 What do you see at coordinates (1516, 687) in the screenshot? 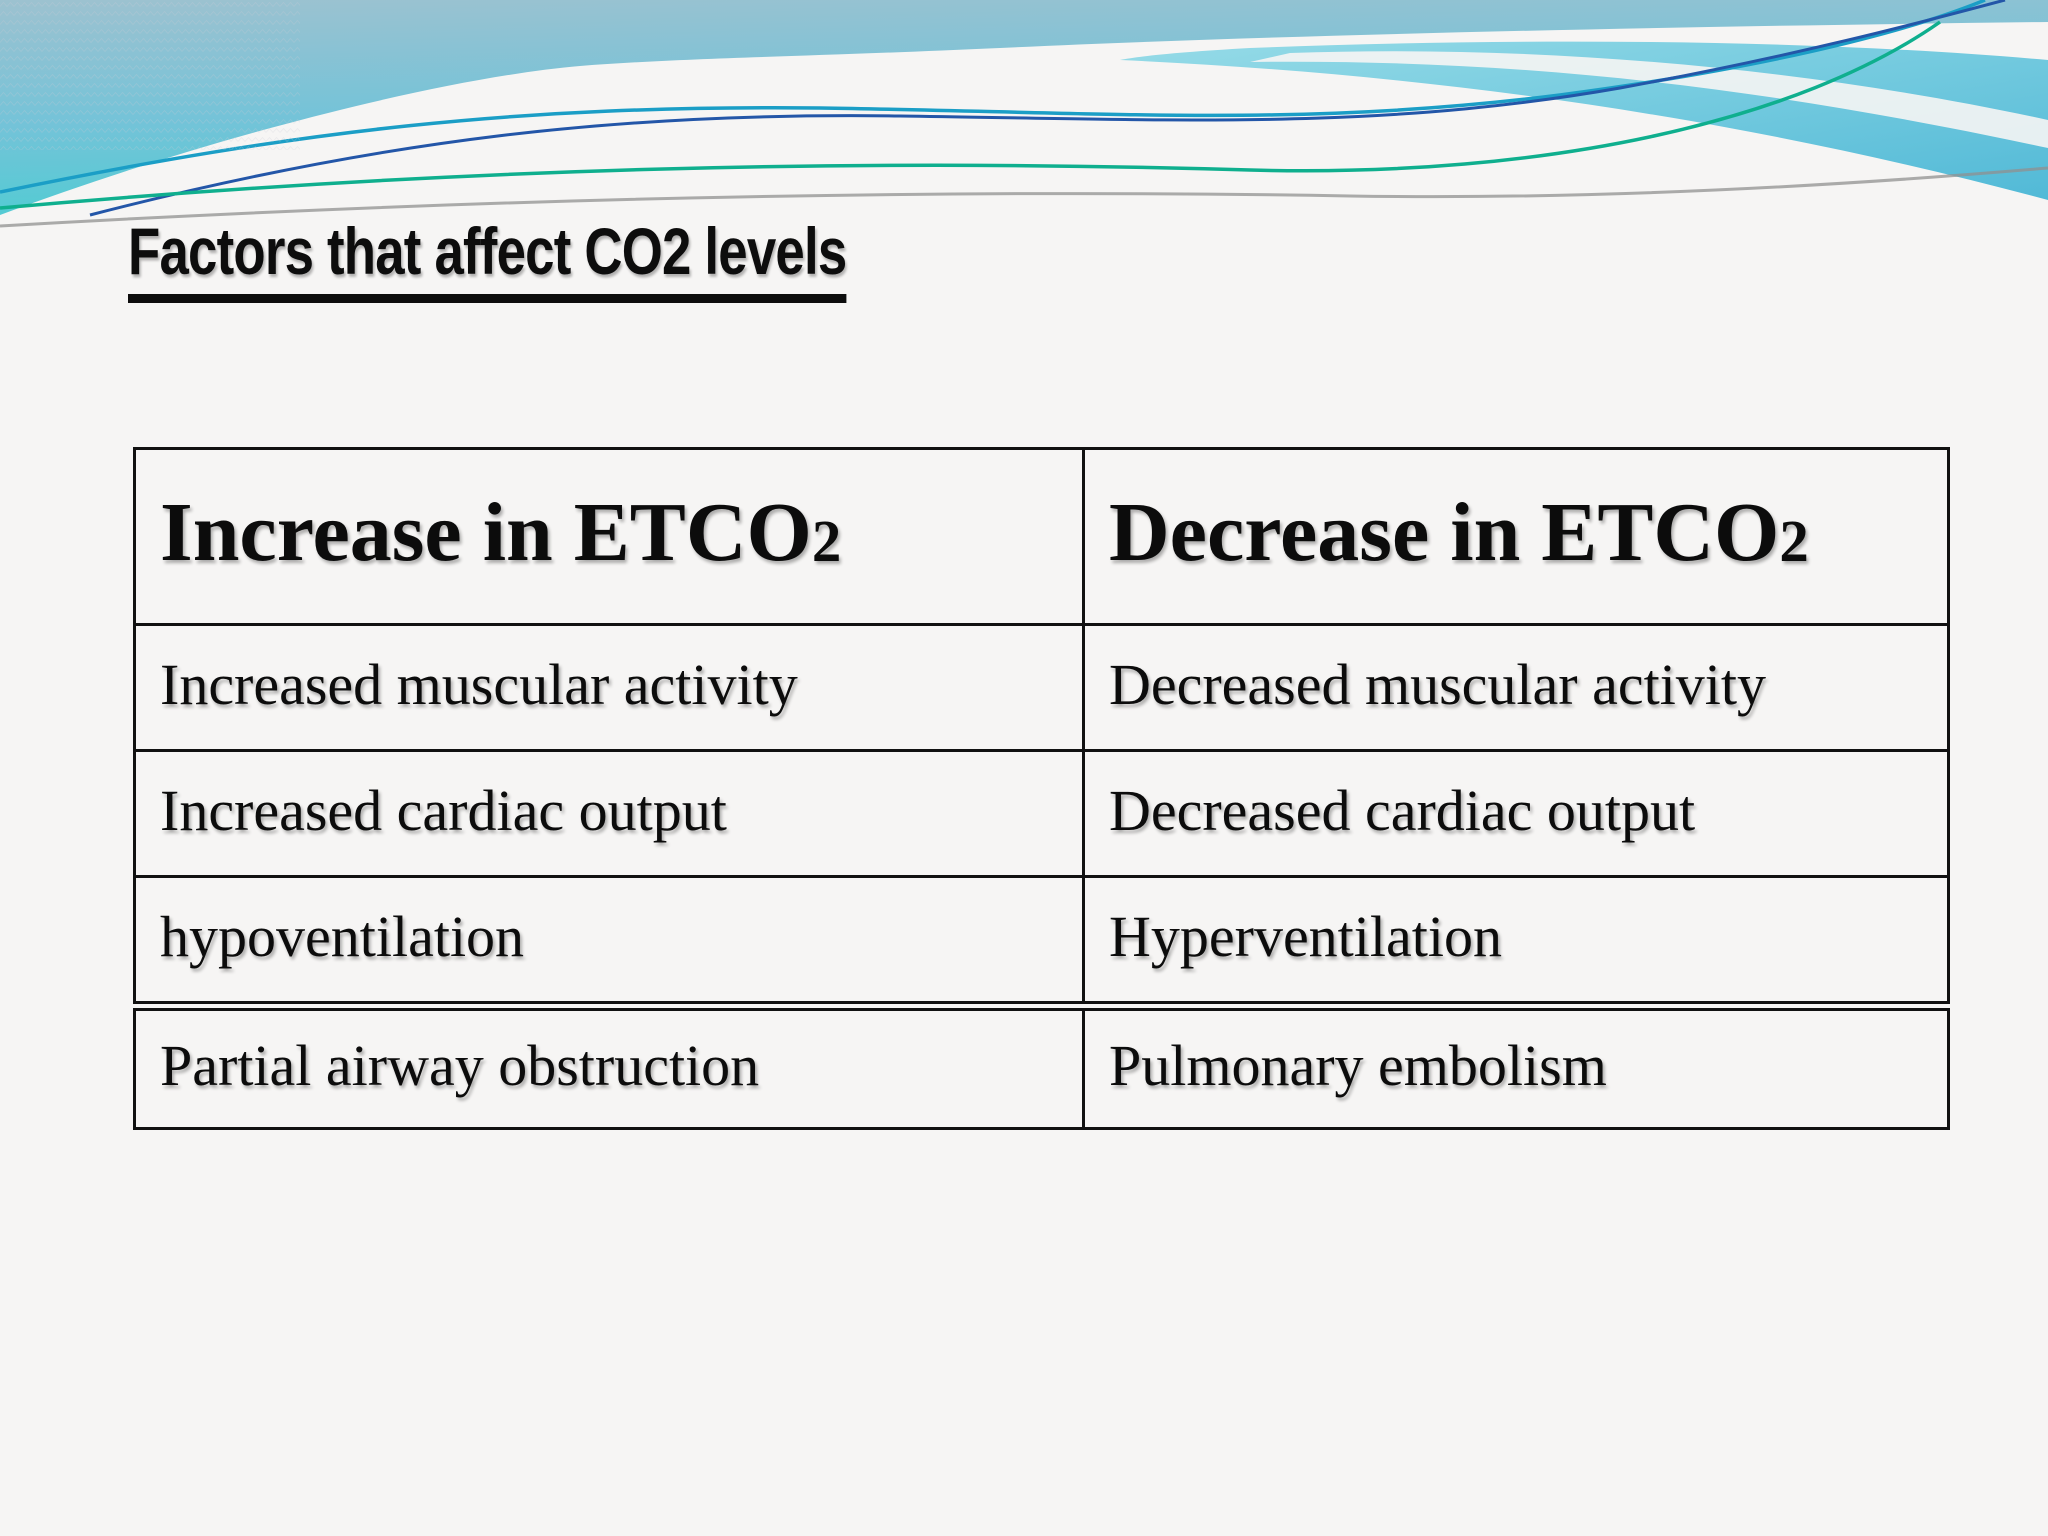
I see `table-cell: Decreased muscular activity` at bounding box center [1516, 687].